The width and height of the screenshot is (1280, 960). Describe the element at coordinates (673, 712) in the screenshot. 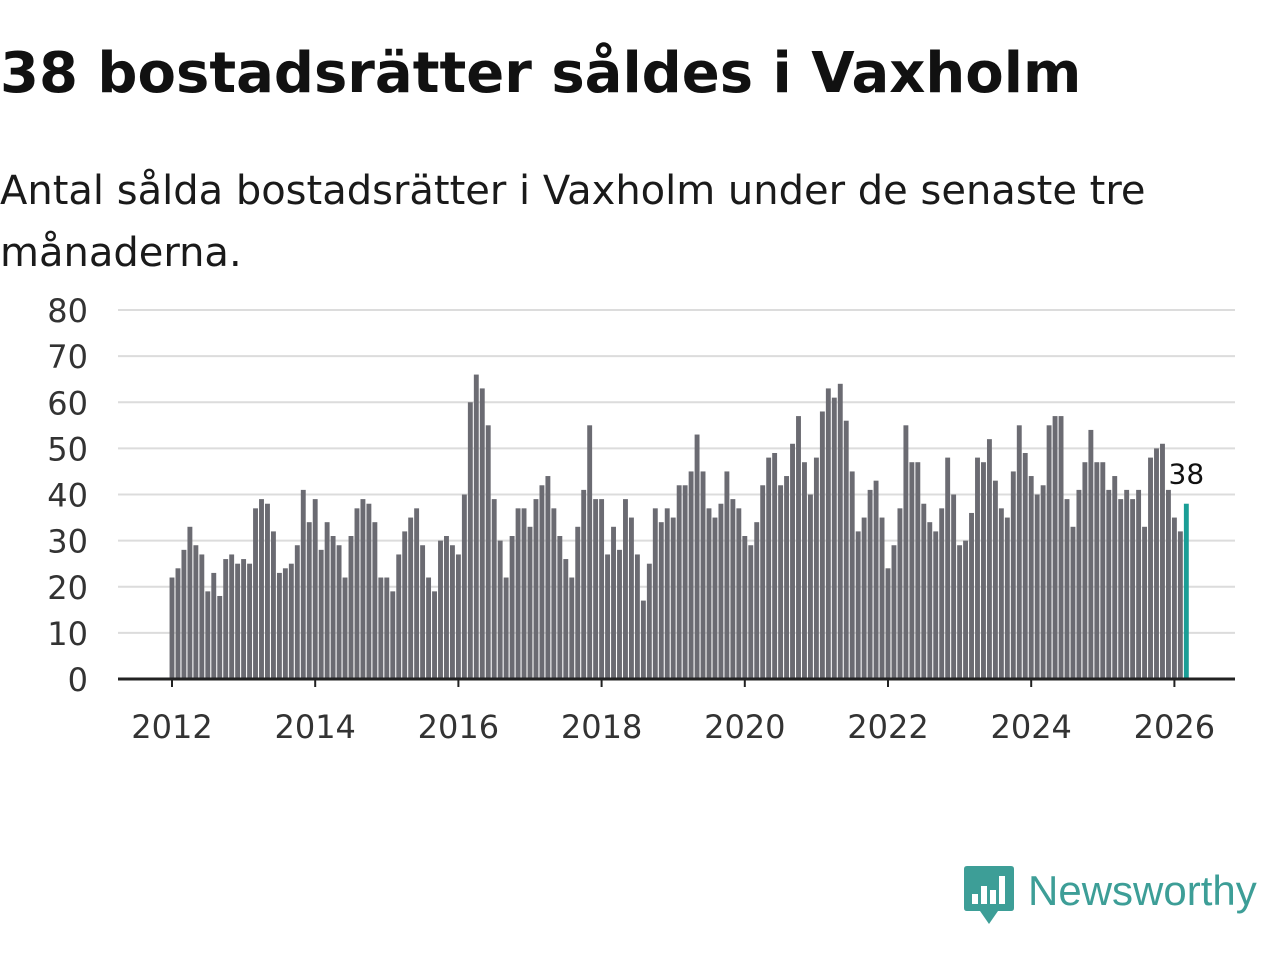

I see `x-axis-ticks: 2012 2014 2016 2018 2020 2022 2024 2026` at that location.